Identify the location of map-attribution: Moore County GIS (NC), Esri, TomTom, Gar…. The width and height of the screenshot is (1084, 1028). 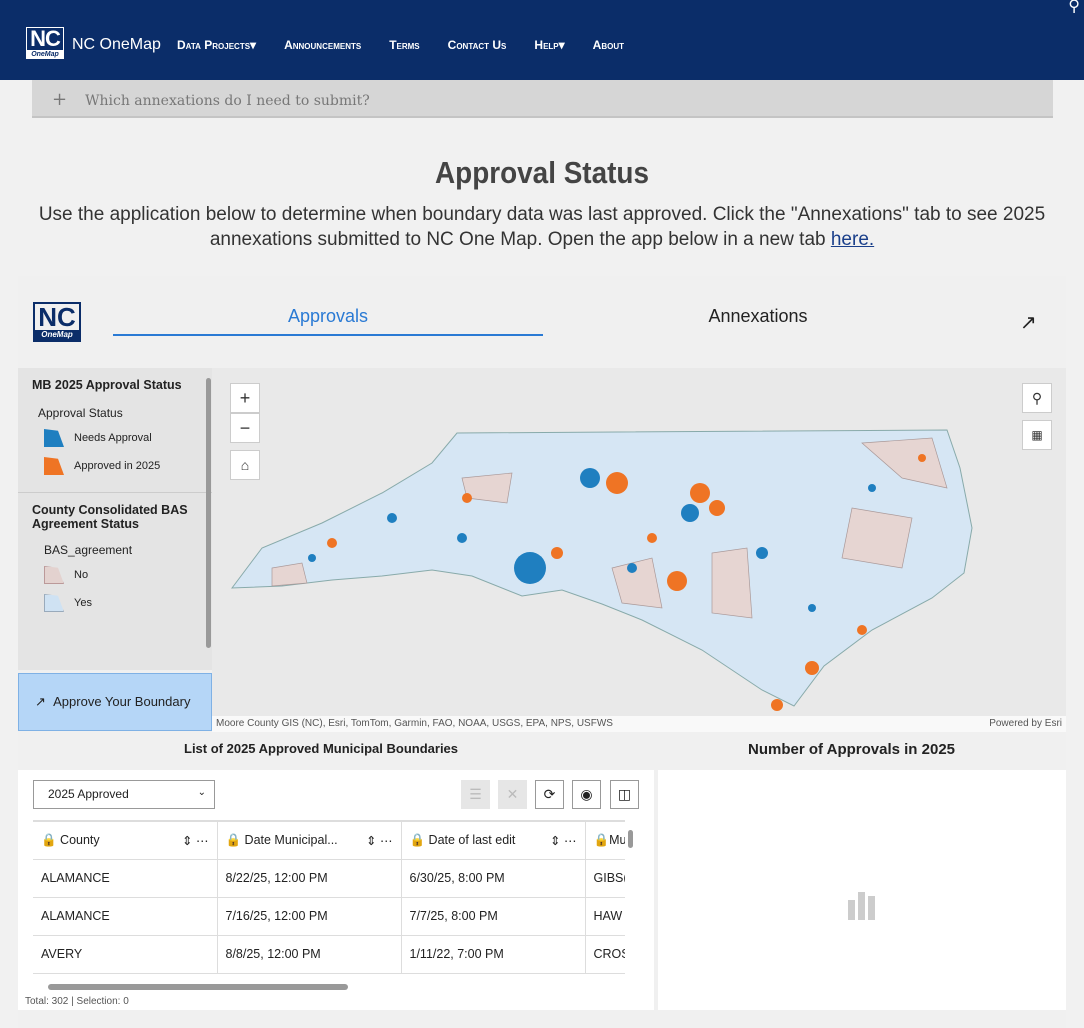
(639, 724).